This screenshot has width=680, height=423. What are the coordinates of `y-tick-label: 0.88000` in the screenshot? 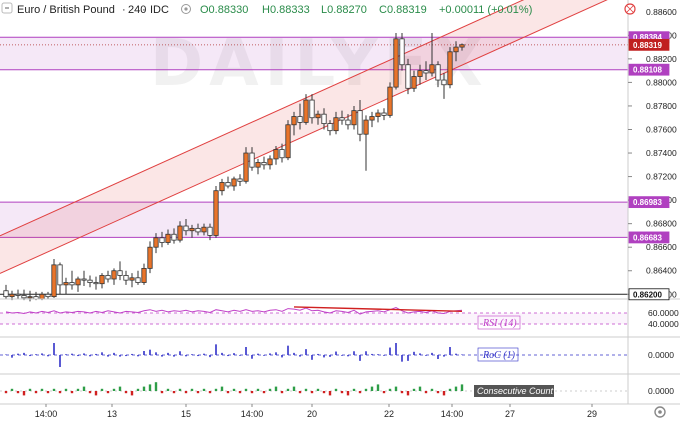 It's located at (661, 82).